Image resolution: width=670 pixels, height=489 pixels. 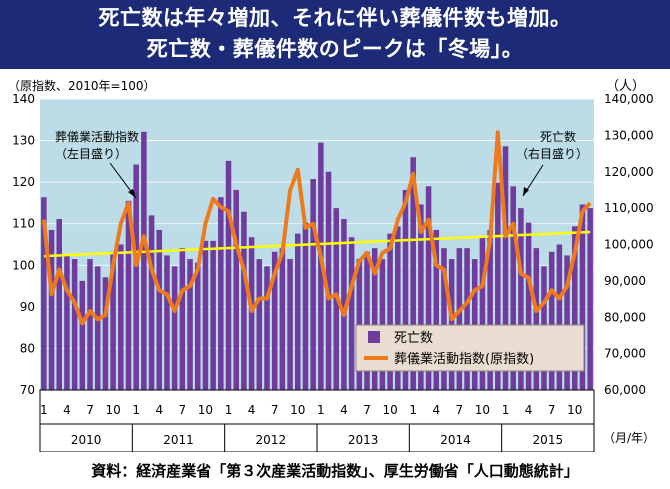 I want to click on right-tick-label: 90,000, so click(x=625, y=281).